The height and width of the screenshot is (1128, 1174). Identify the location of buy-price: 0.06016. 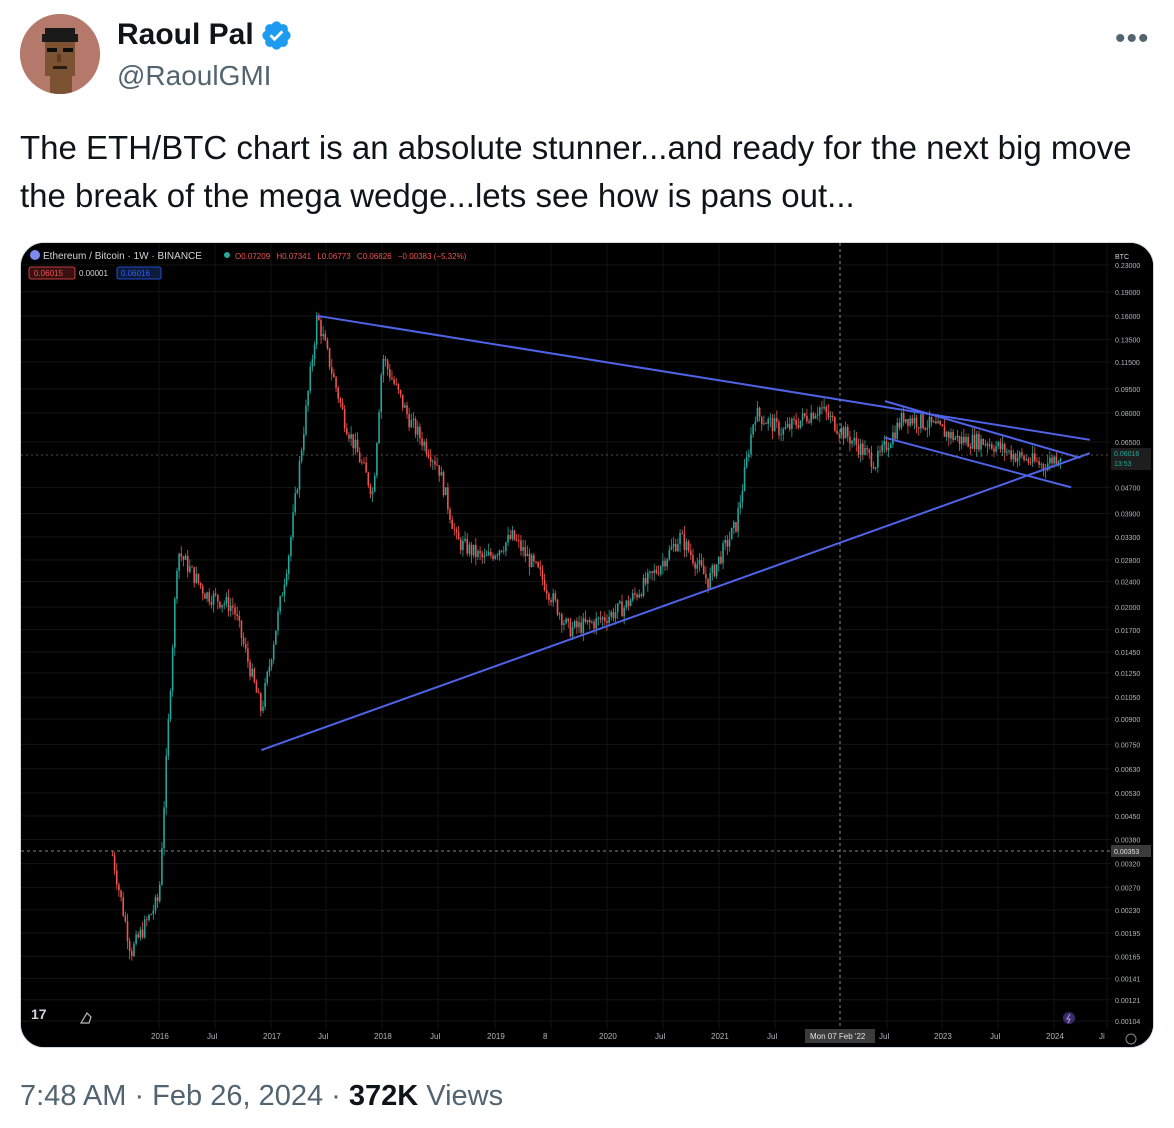
(135, 273).